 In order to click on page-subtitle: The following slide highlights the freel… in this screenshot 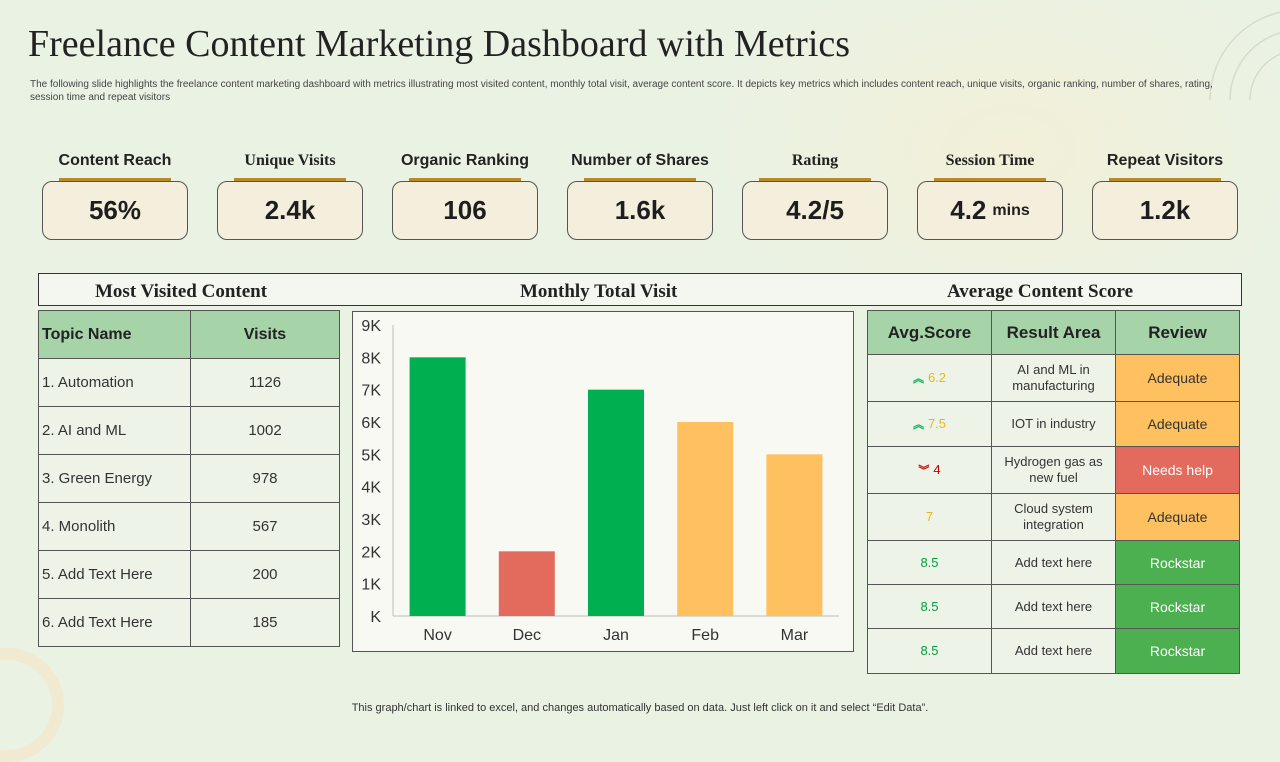, I will do `click(621, 91)`.